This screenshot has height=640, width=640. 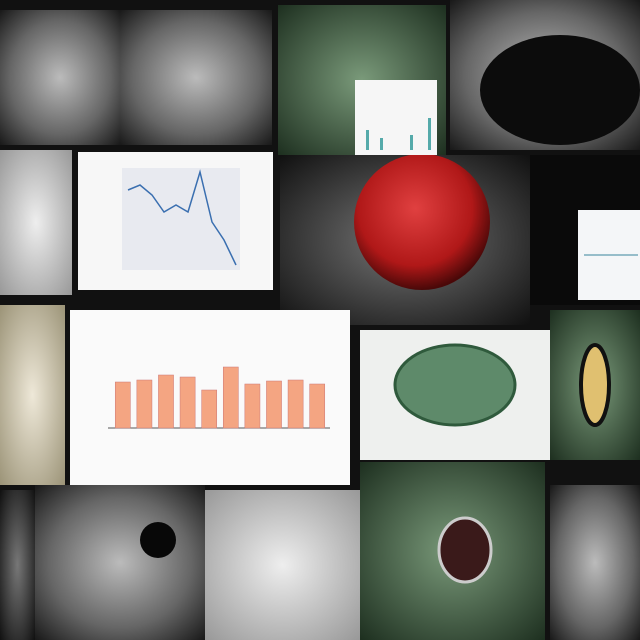 What do you see at coordinates (220, 299) in the screenshot?
I see `marks` at bounding box center [220, 299].